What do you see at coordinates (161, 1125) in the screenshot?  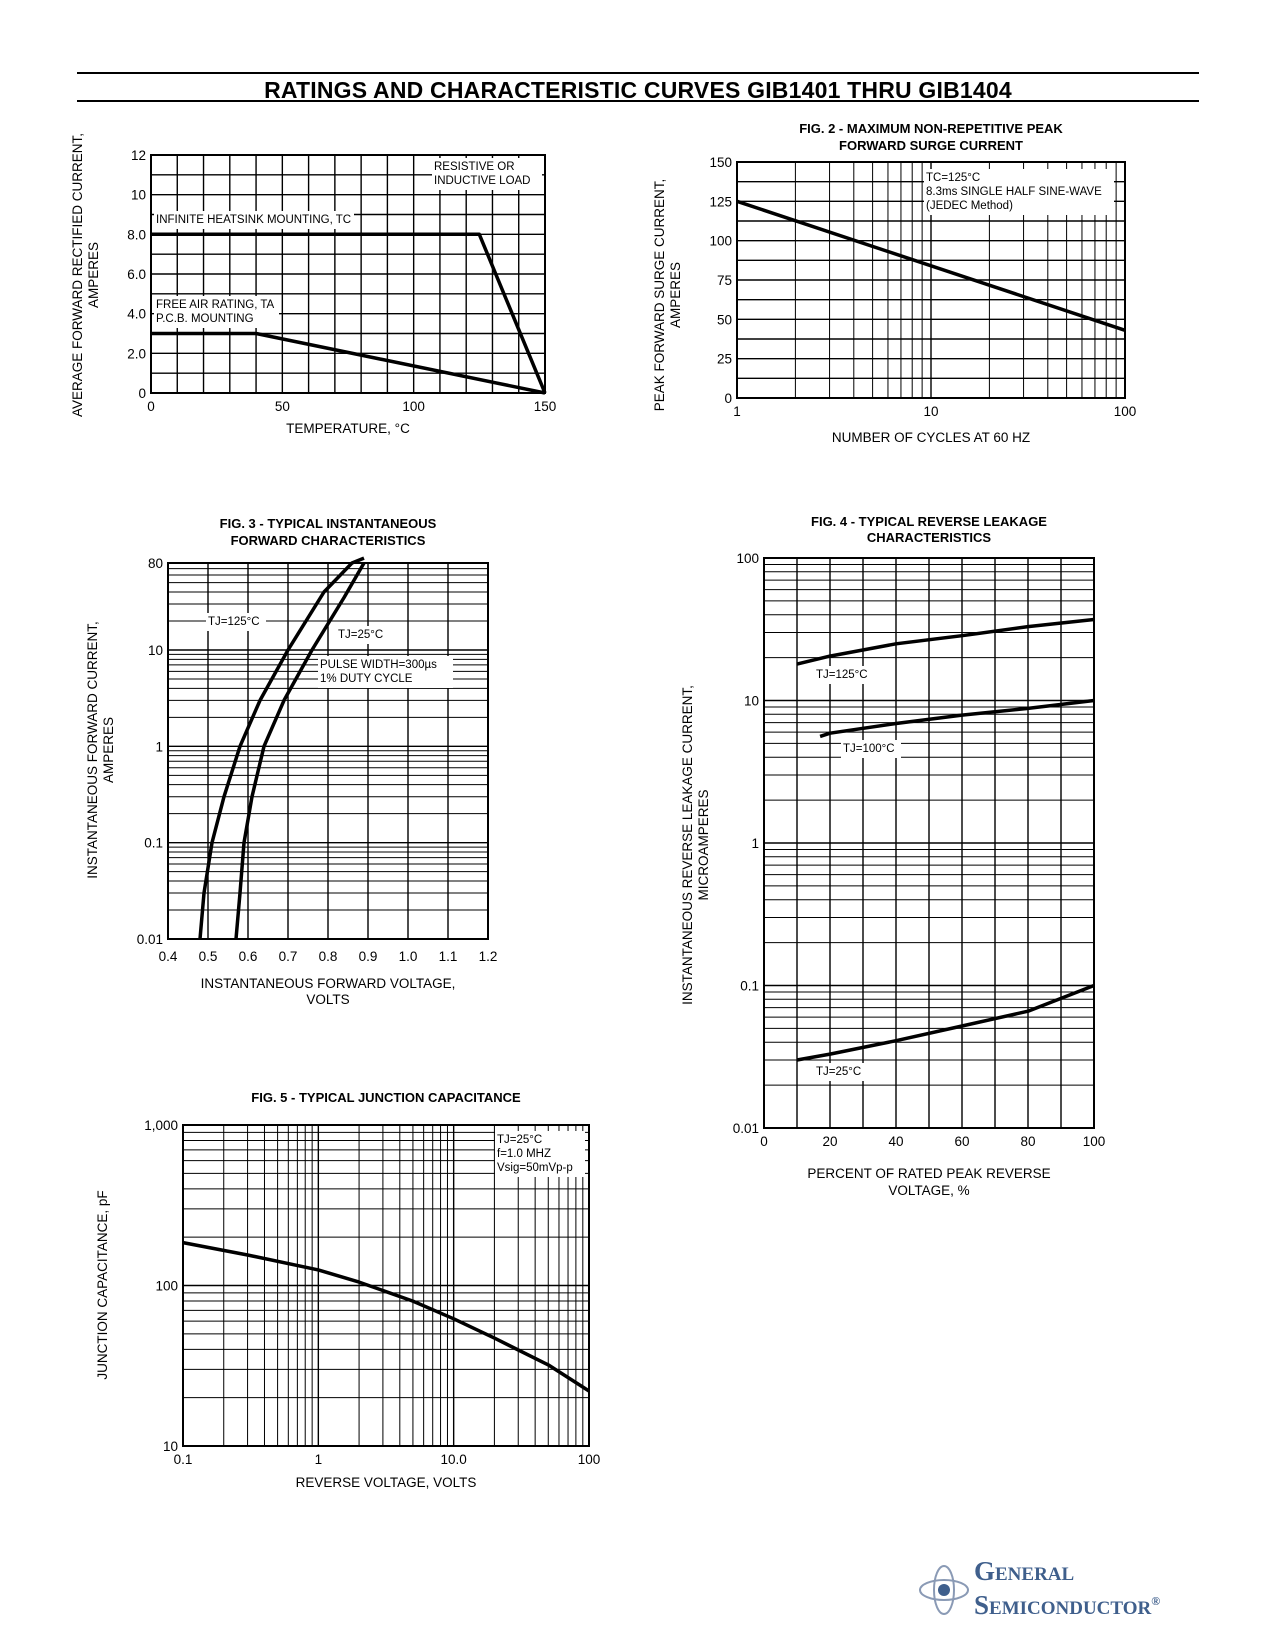 I see `fig5-y-tick-label: 1,000` at bounding box center [161, 1125].